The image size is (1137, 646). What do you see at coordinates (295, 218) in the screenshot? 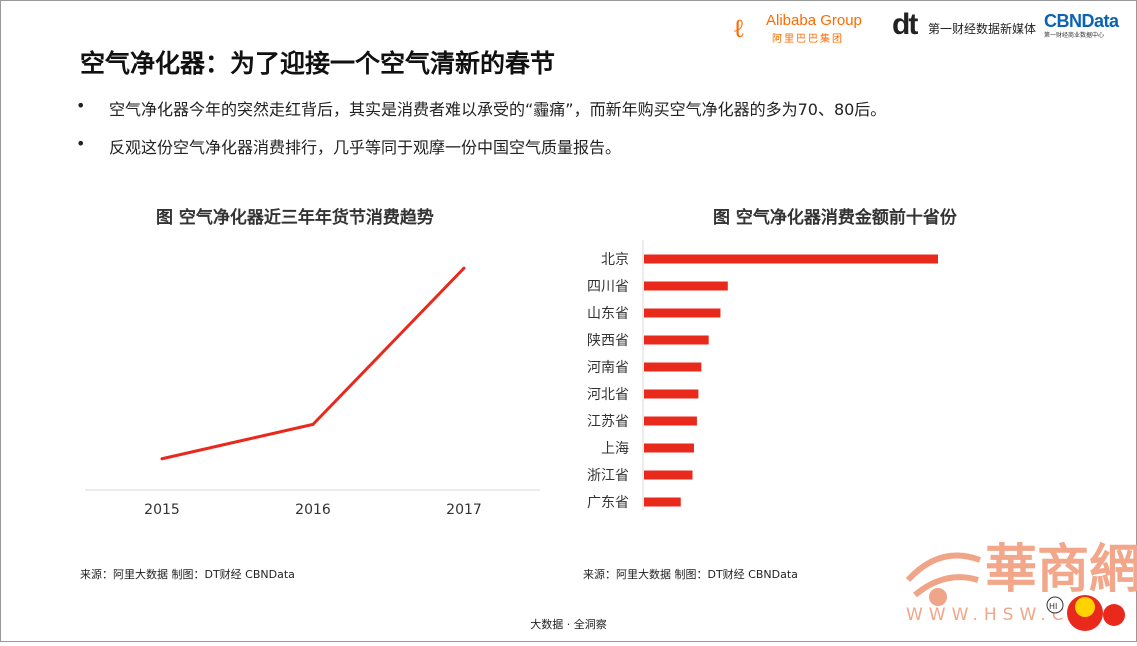
I see `line-chart-title: 图 空气净化器近三年年货节消费趋势` at bounding box center [295, 218].